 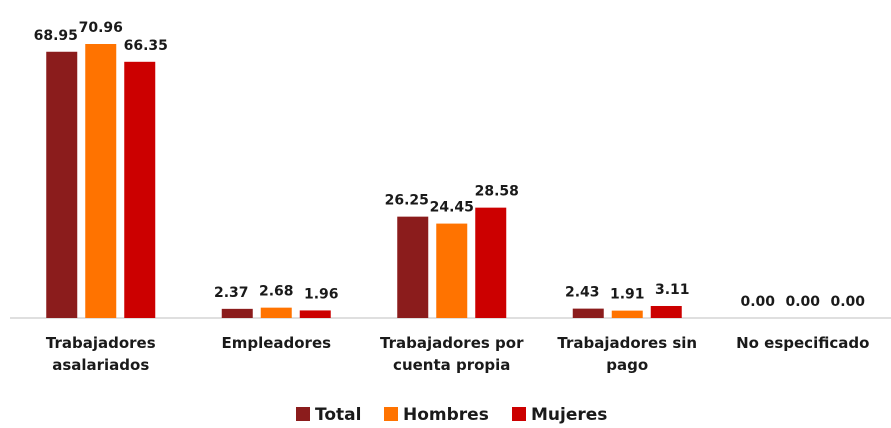 I want to click on x-tick-label: No especificado, so click(x=803, y=343).